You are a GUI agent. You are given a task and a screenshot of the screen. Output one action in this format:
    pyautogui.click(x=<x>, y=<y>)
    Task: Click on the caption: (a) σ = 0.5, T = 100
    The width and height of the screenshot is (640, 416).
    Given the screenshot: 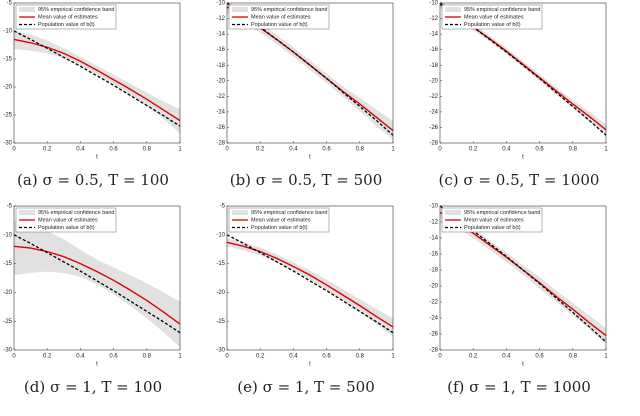 What is the action you would take?
    pyautogui.click(x=93, y=180)
    